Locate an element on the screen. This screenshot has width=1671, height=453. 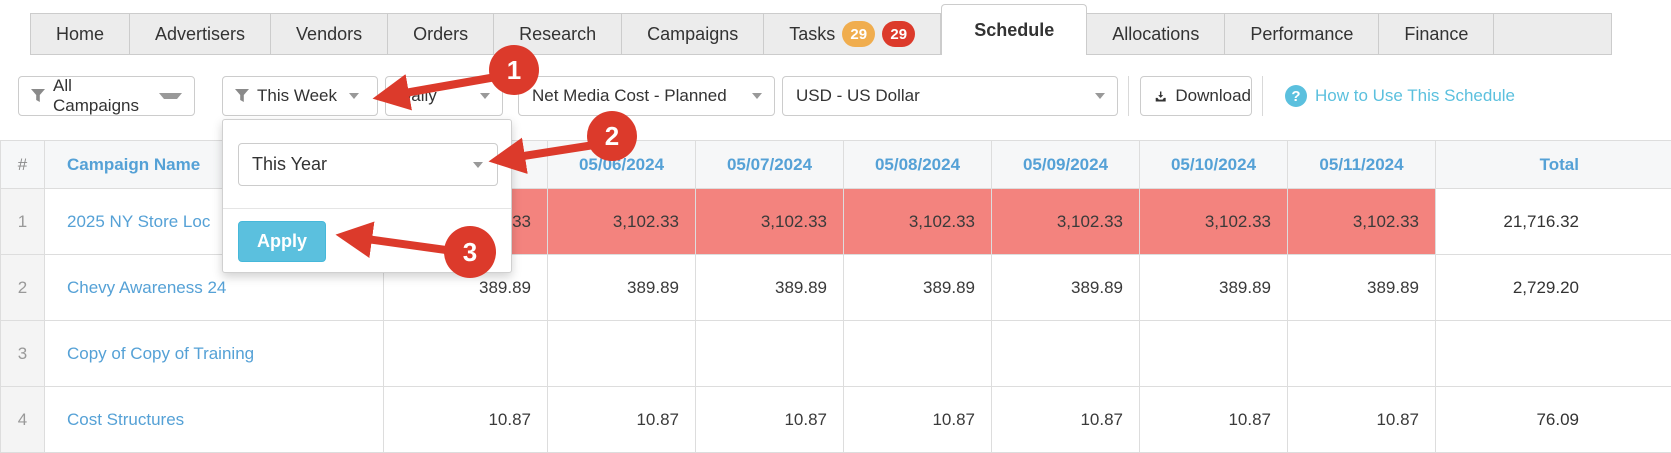
currency-value: USD - US Dollar is located at coordinates (858, 95).